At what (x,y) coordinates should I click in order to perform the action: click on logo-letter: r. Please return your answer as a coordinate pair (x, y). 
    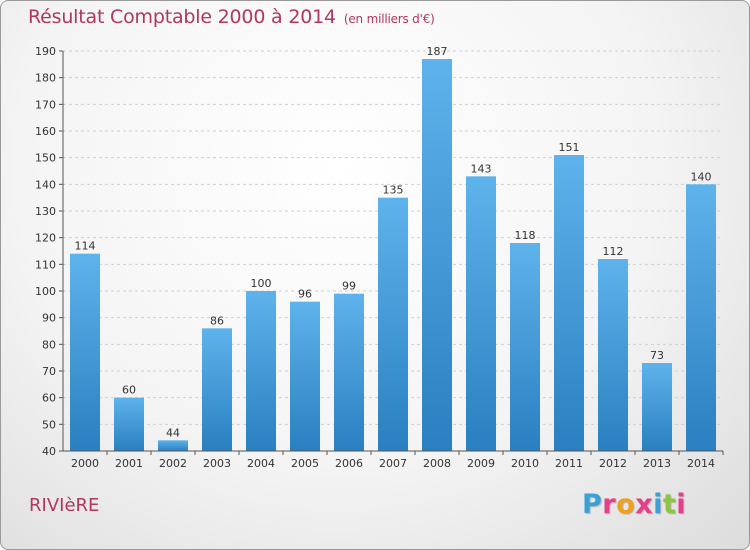
    Looking at the image, I should click on (609, 504).